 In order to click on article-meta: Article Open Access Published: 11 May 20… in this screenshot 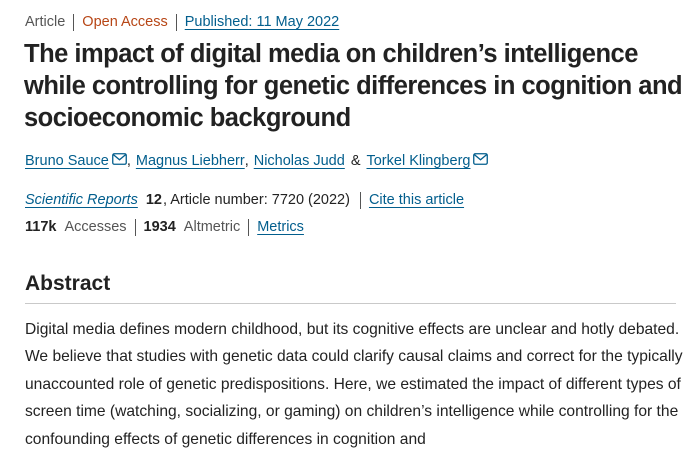, I will do `click(182, 22)`.